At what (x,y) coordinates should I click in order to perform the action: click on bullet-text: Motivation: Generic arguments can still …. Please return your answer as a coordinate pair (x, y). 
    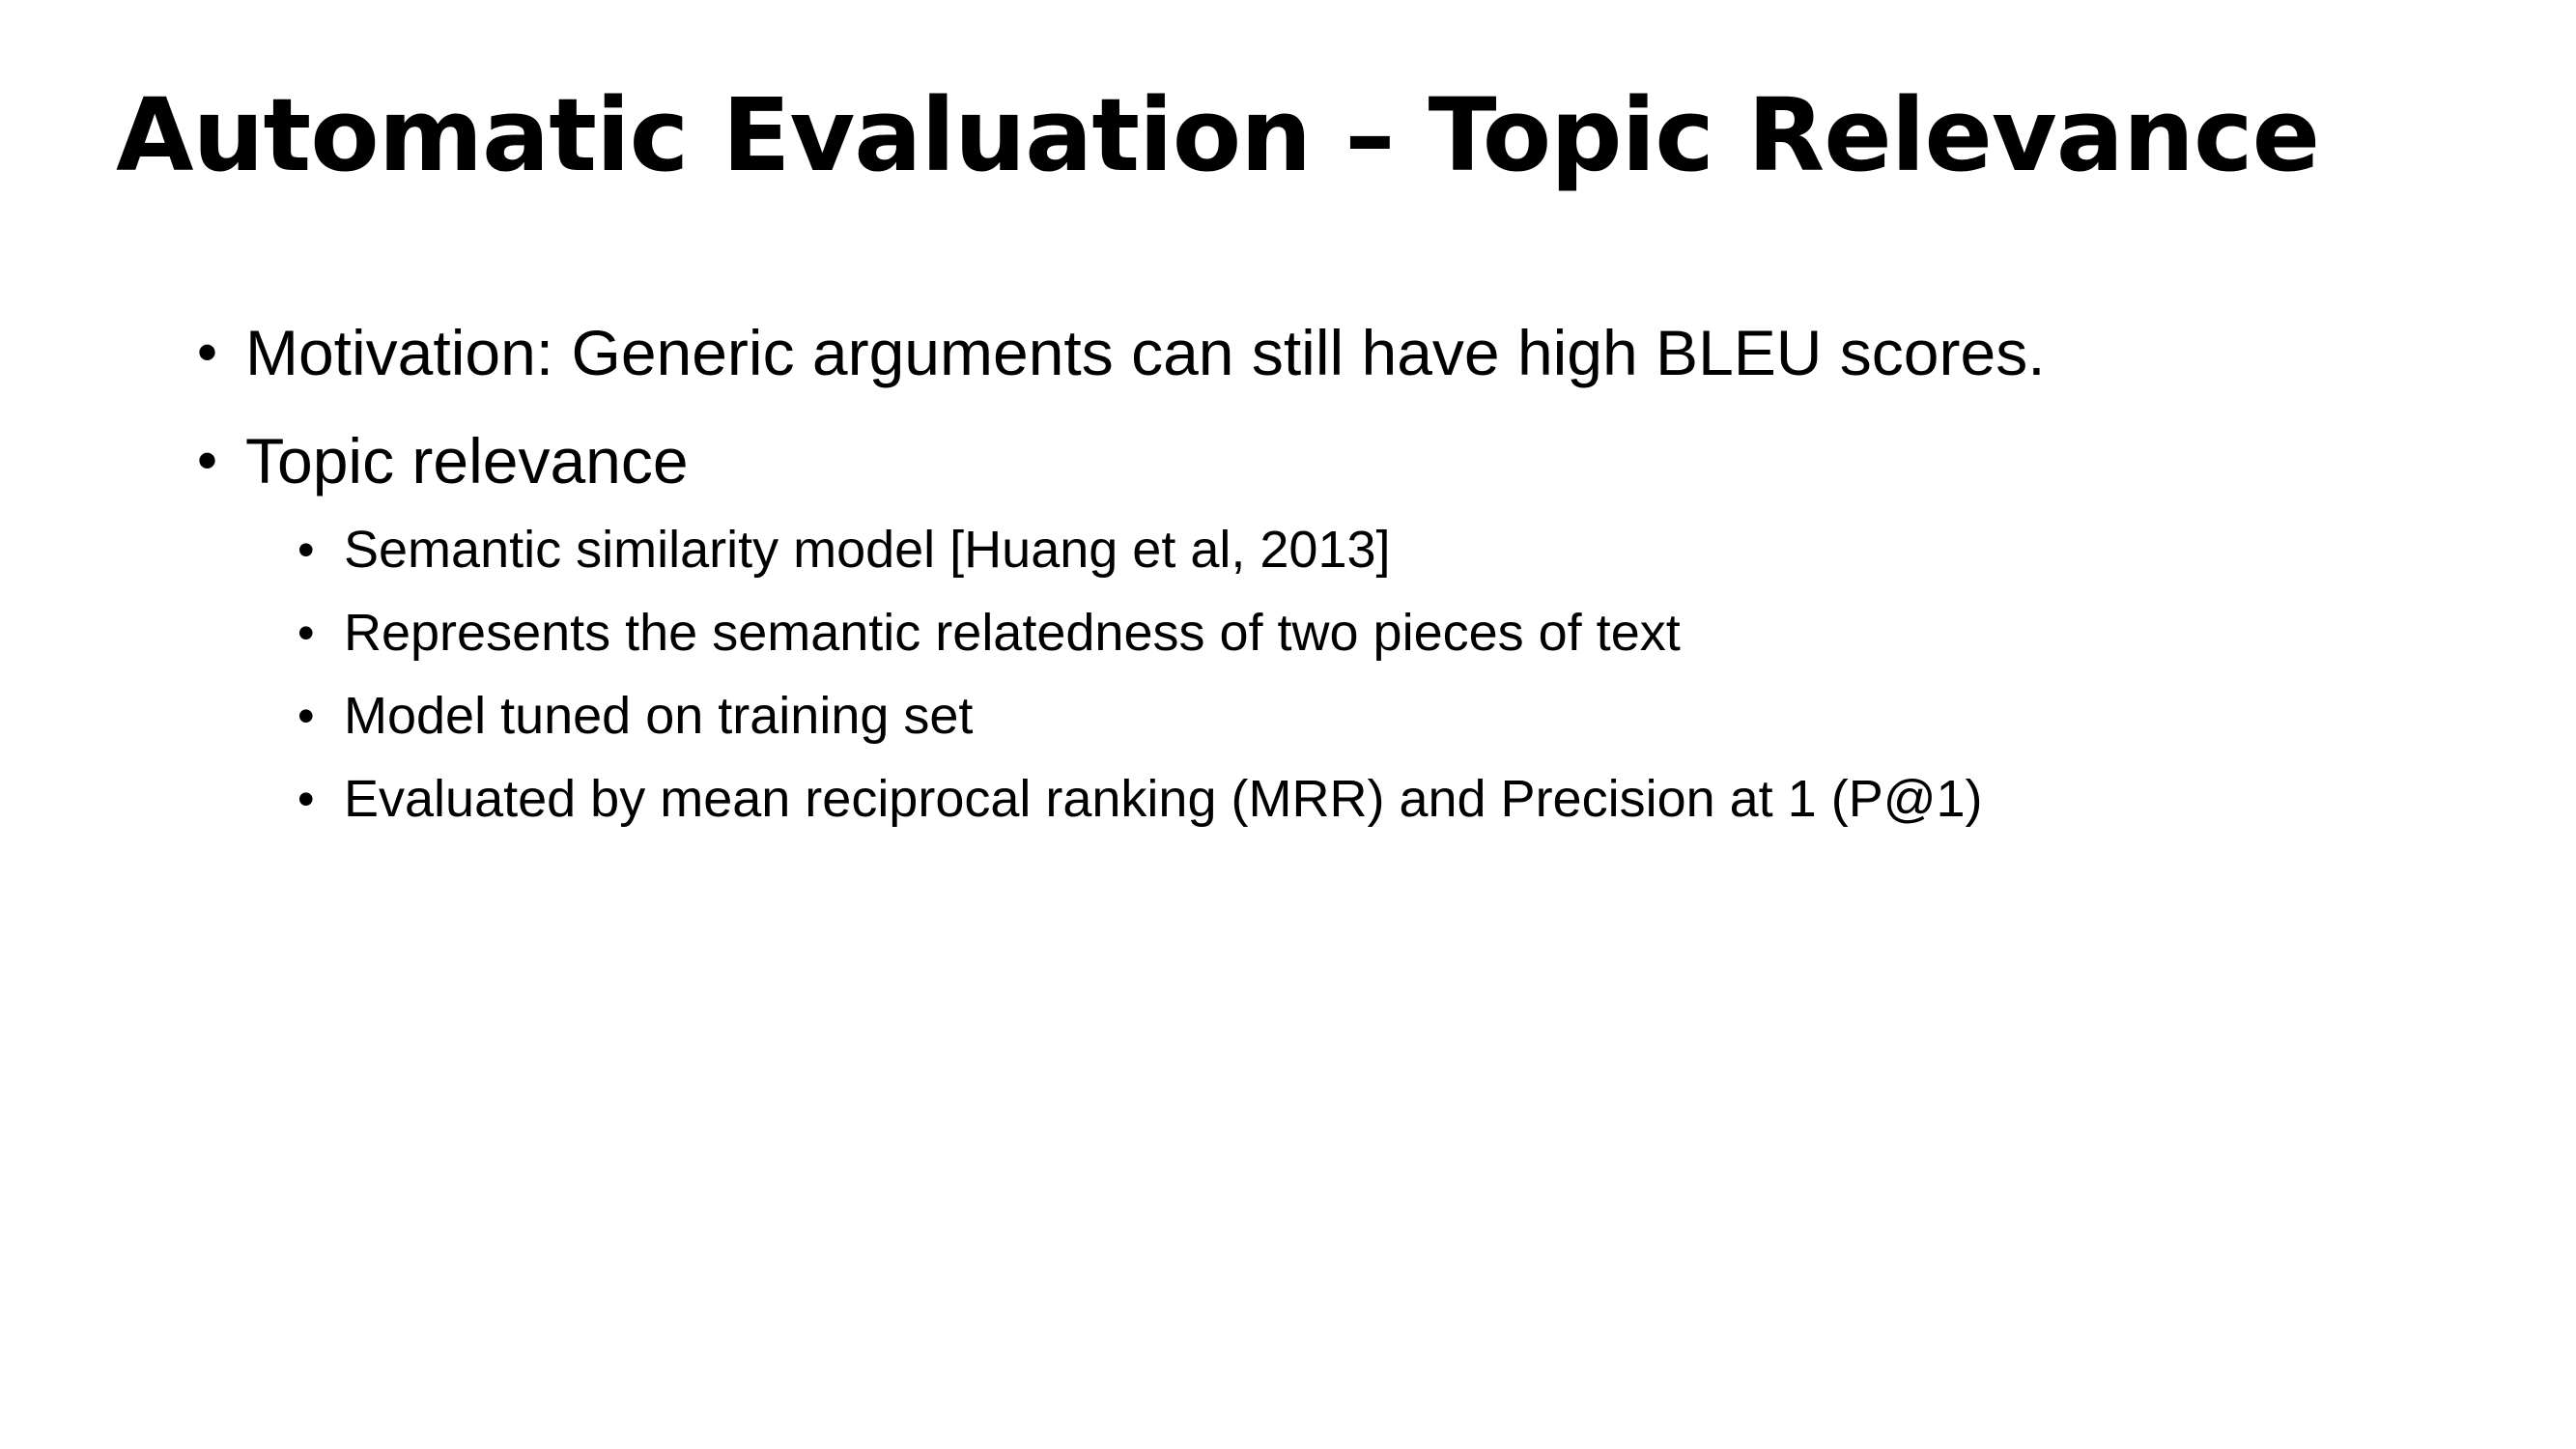
    Looking at the image, I should click on (1145, 352).